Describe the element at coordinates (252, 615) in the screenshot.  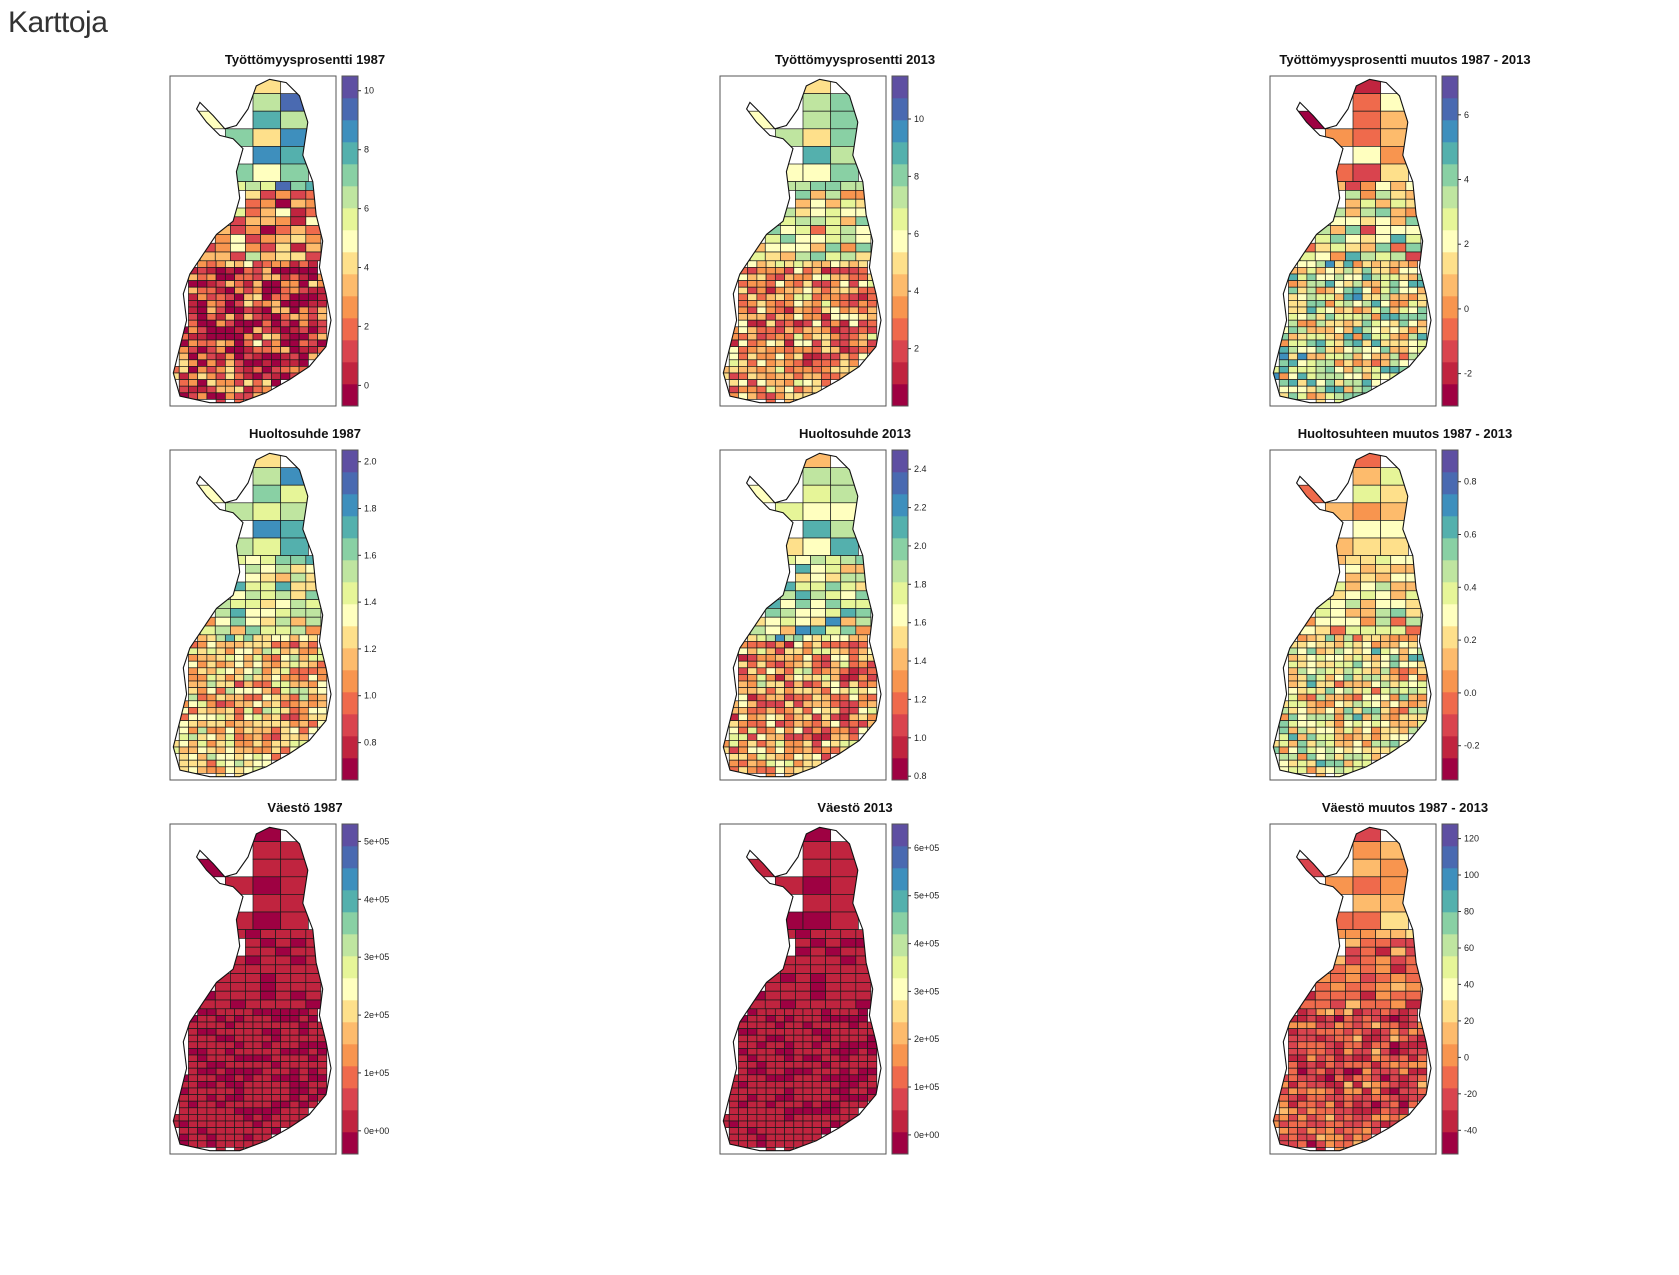
I see `country-outline` at that location.